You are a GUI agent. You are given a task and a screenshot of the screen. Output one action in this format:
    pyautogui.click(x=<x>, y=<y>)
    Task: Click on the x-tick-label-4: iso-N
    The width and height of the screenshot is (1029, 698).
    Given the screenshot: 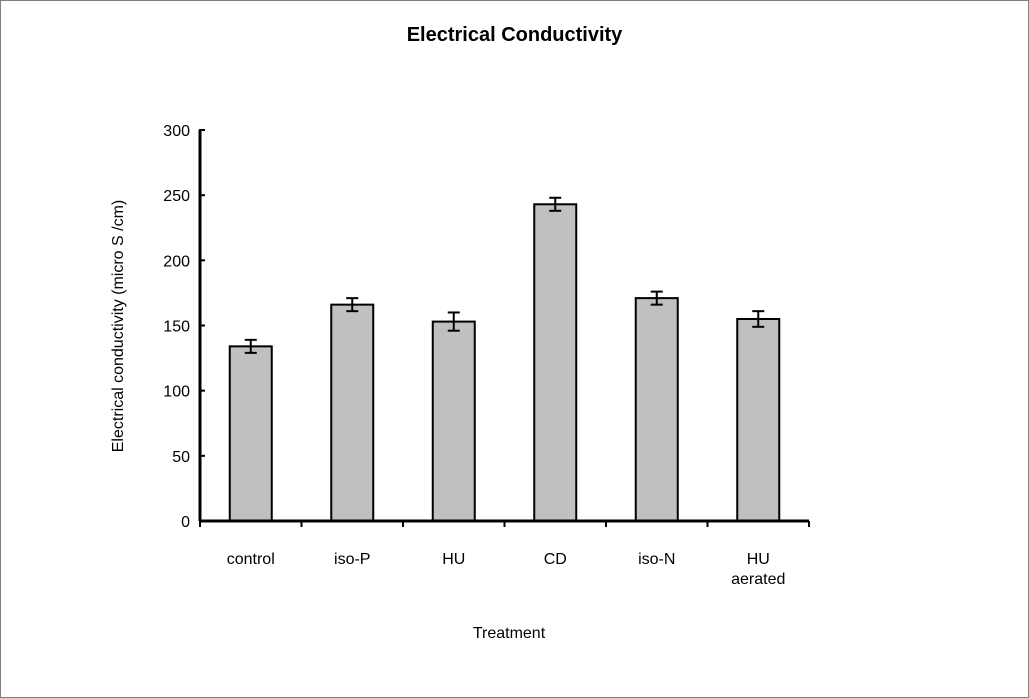 What is the action you would take?
    pyautogui.click(x=656, y=559)
    